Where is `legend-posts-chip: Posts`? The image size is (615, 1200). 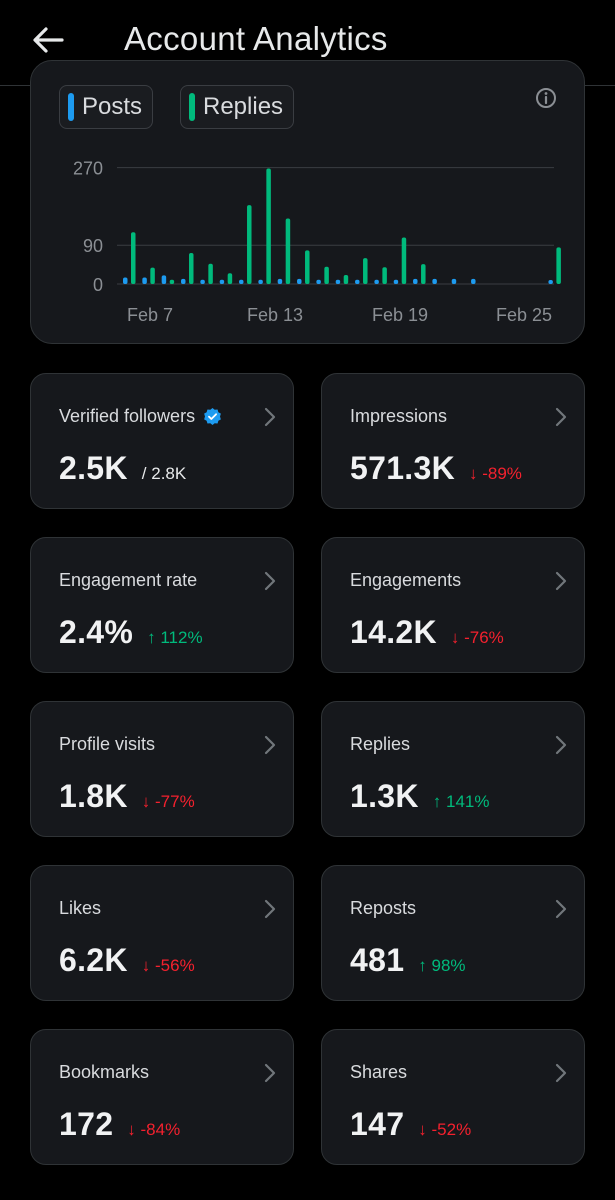
legend-posts-chip: Posts is located at coordinates (106, 107).